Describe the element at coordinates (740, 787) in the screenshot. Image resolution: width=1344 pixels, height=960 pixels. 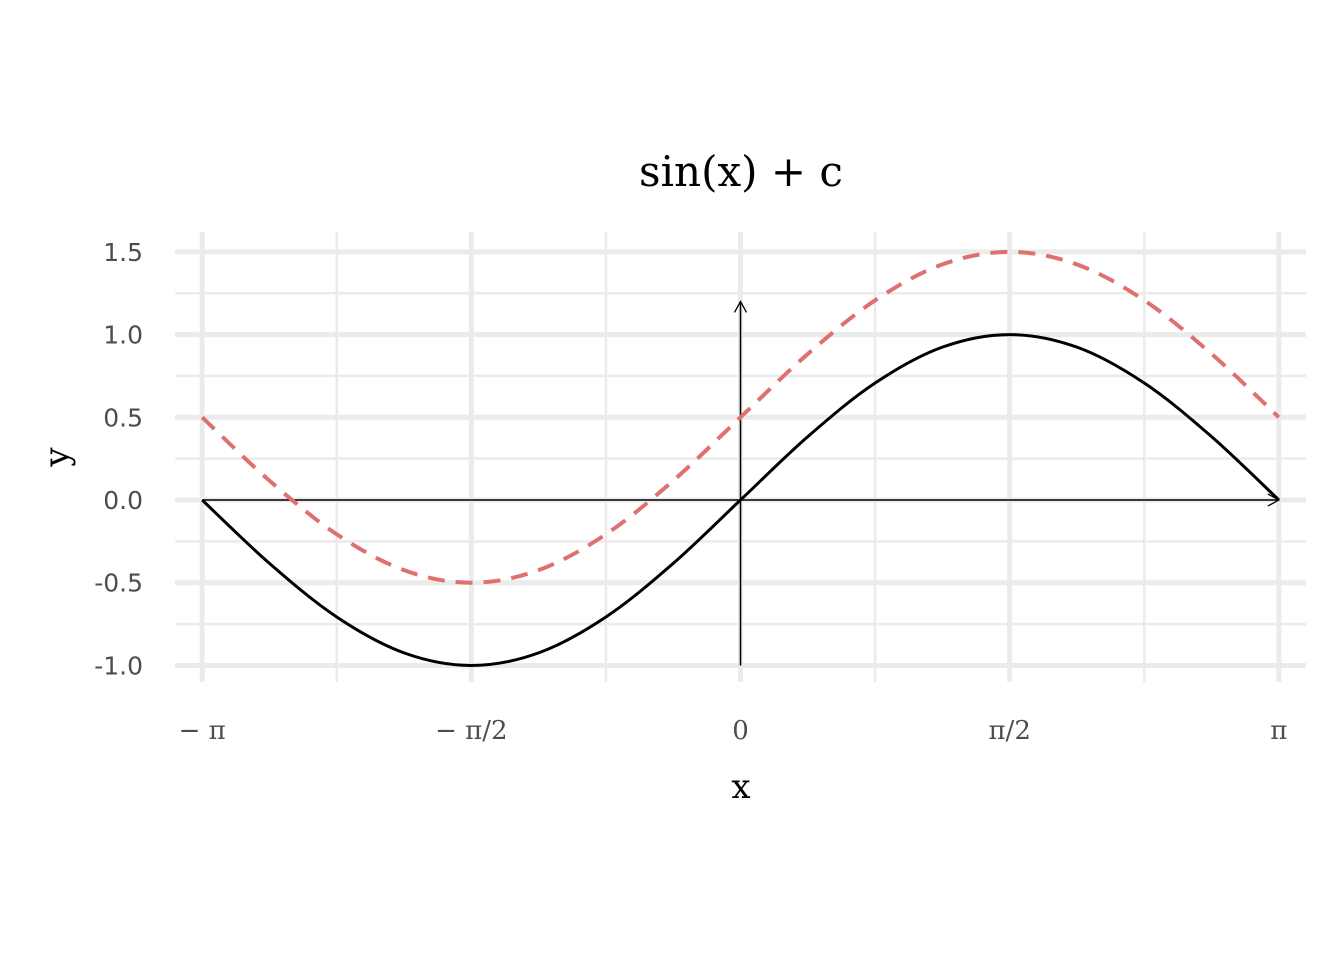
I see `x-axis-title: x` at that location.